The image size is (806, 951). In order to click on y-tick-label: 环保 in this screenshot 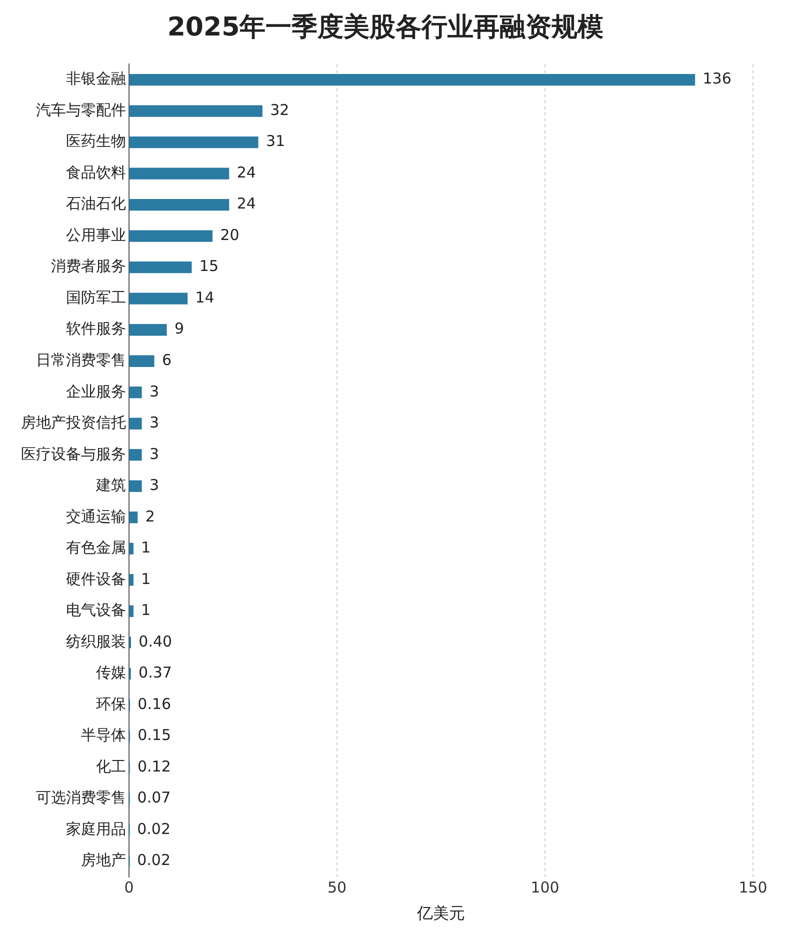, I will do `click(111, 703)`.